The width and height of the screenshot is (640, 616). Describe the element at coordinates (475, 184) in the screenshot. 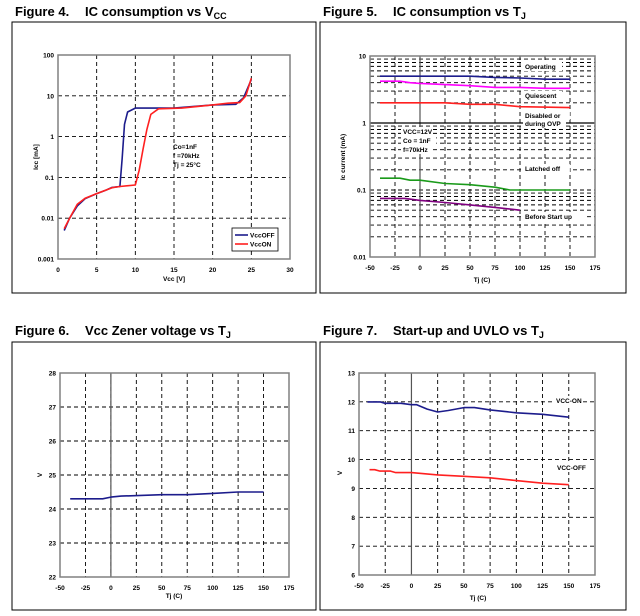

I see `series-line-latched-off` at that location.